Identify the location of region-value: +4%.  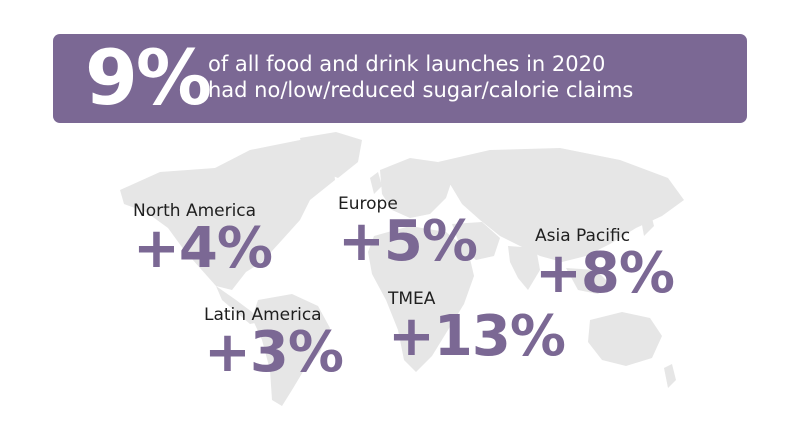
(203, 248).